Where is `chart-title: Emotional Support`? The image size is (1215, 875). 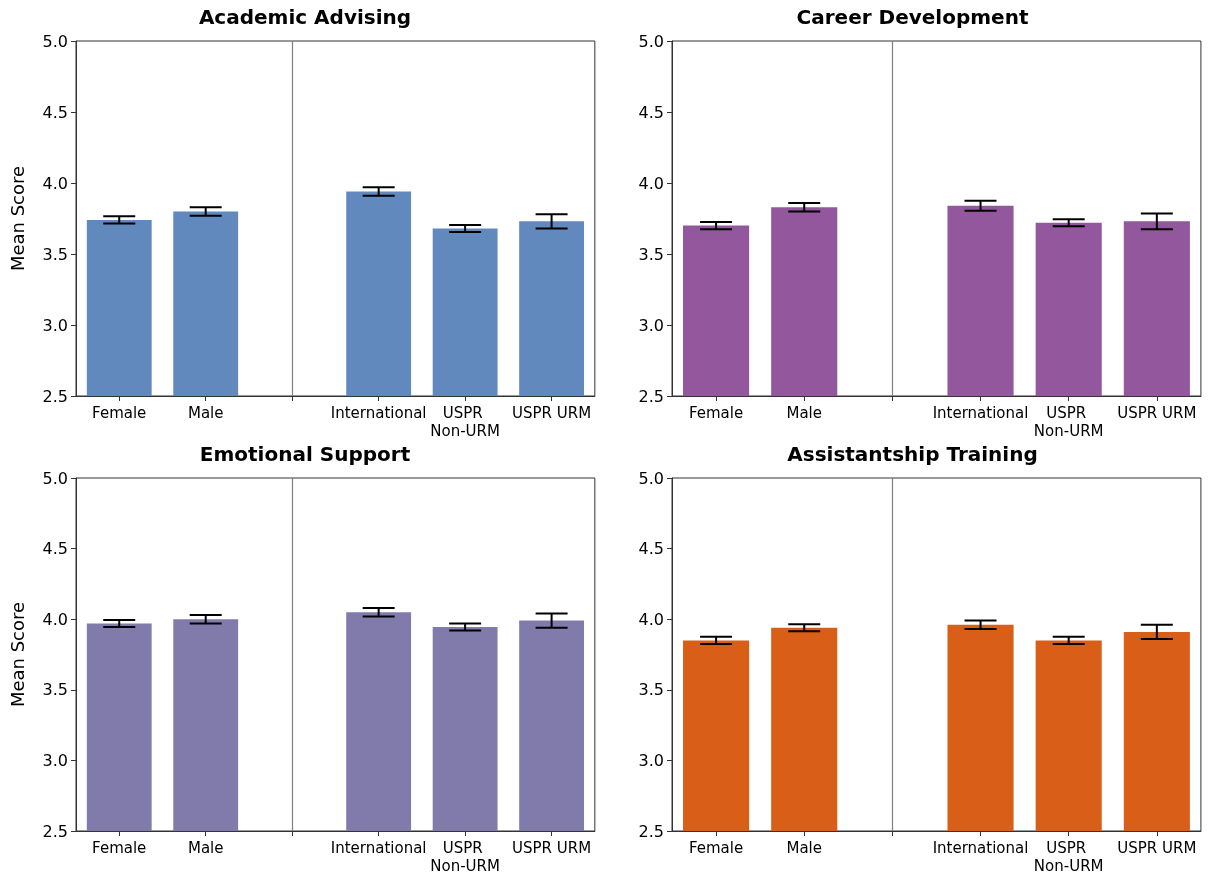
chart-title: Emotional Support is located at coordinates (305, 454).